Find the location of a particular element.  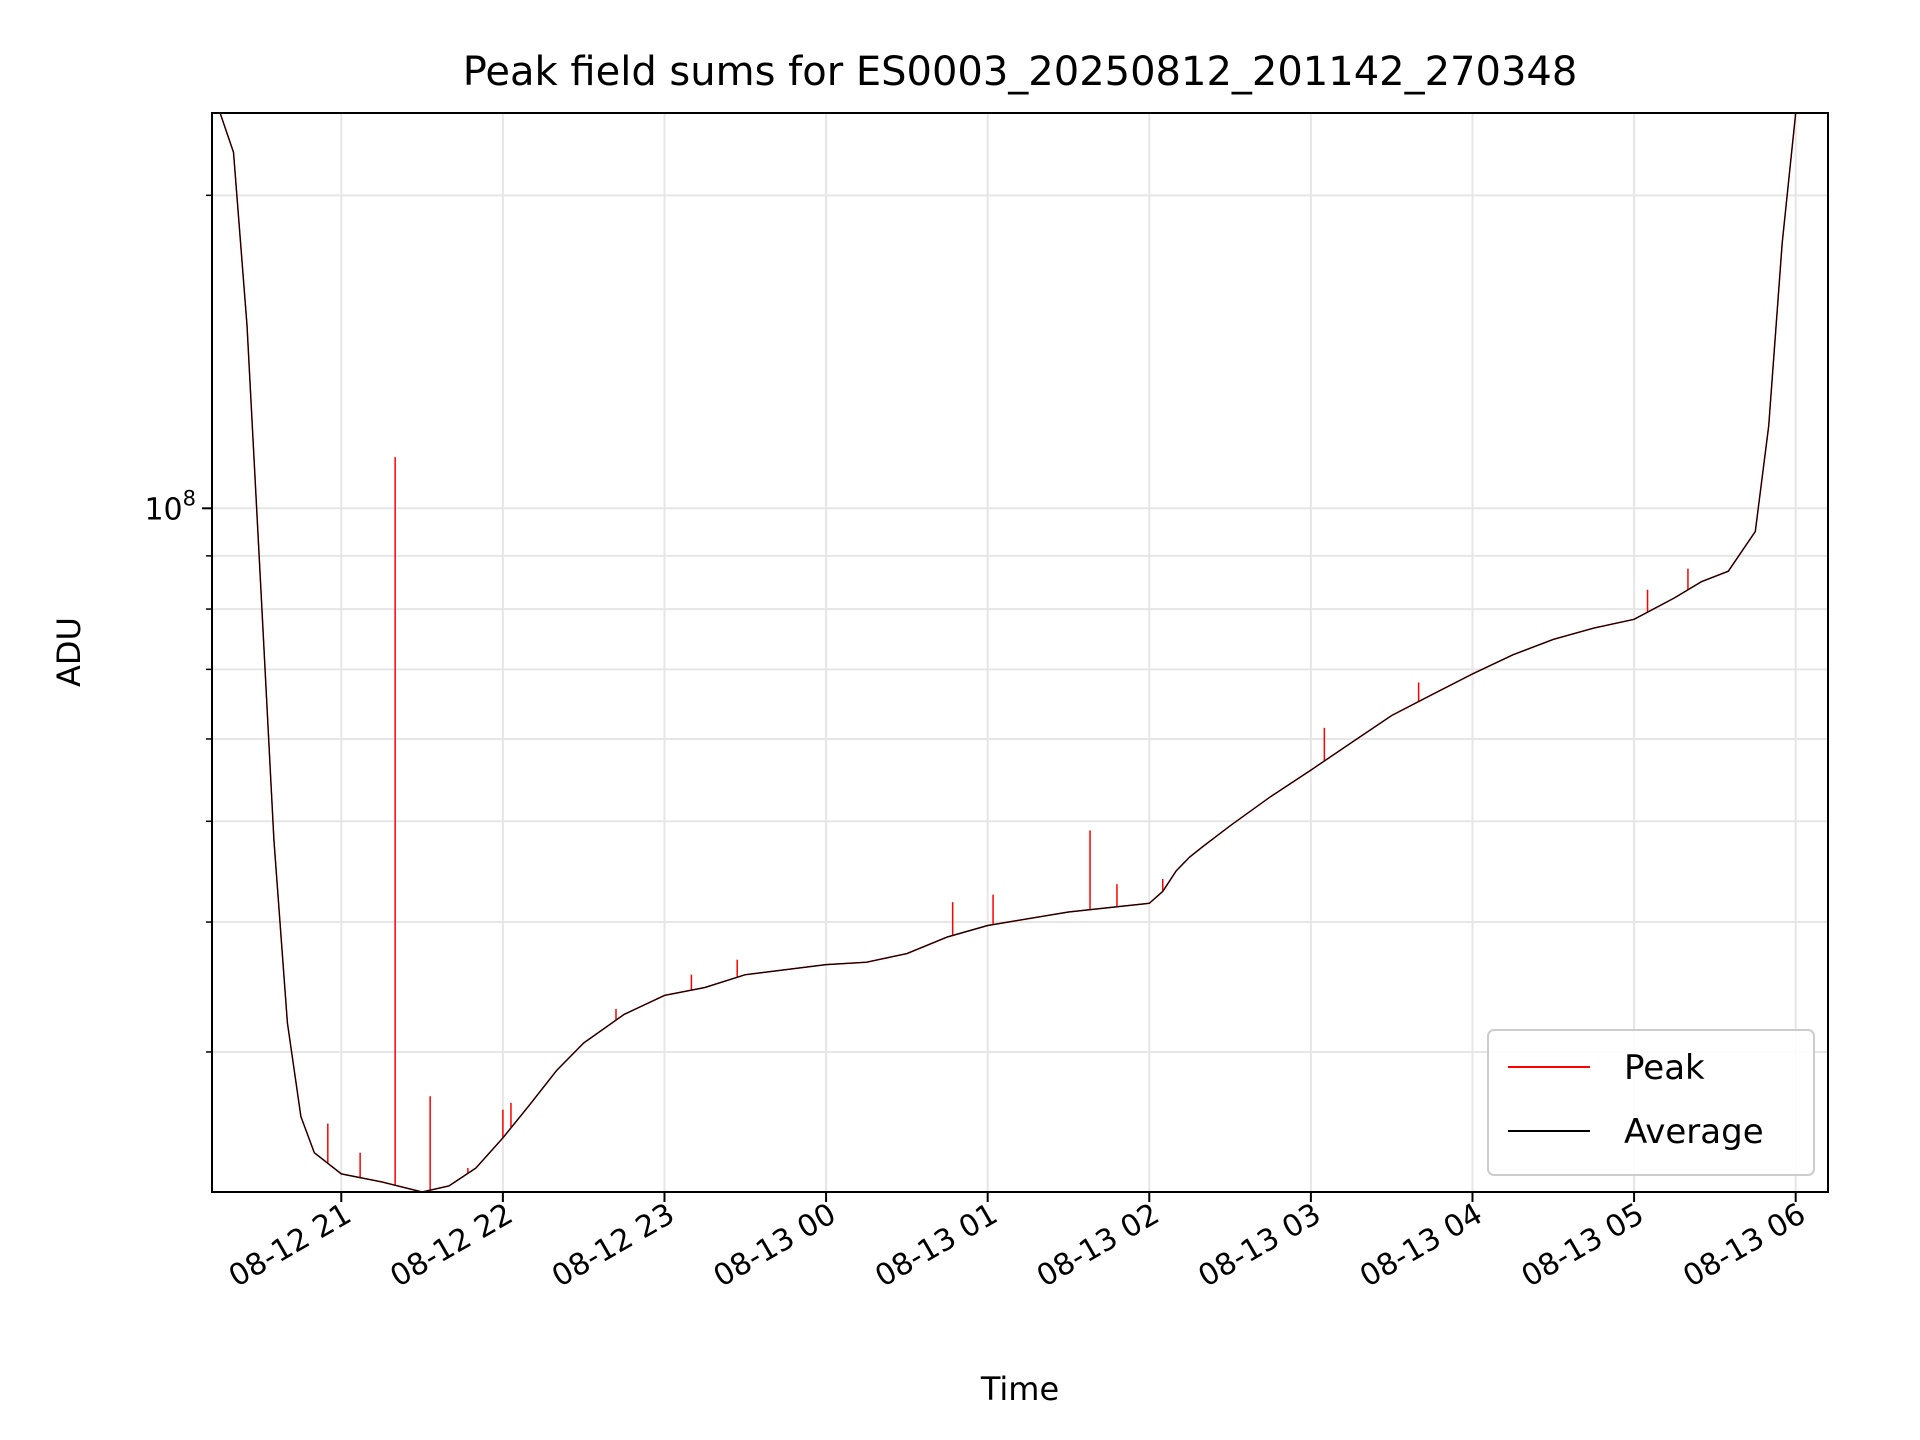

y-axis: 108 is located at coordinates (178, 623).